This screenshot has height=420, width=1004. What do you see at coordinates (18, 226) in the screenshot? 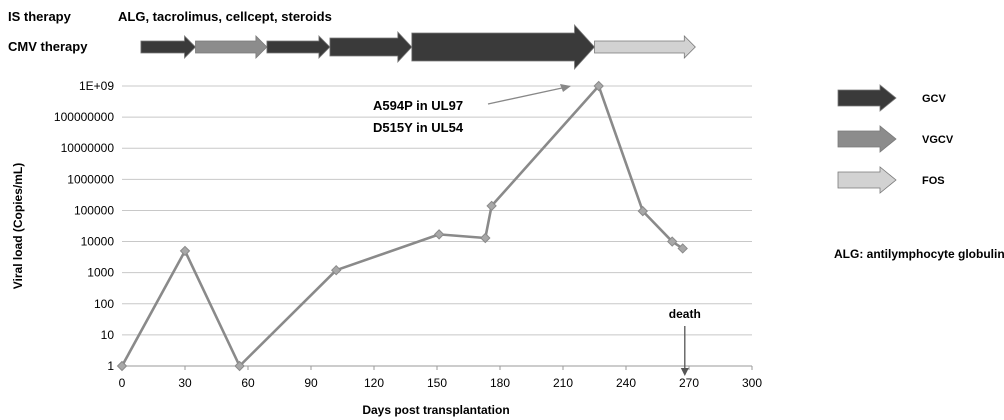
I see `y-axis-label: Viral load (Copies/mL)` at bounding box center [18, 226].